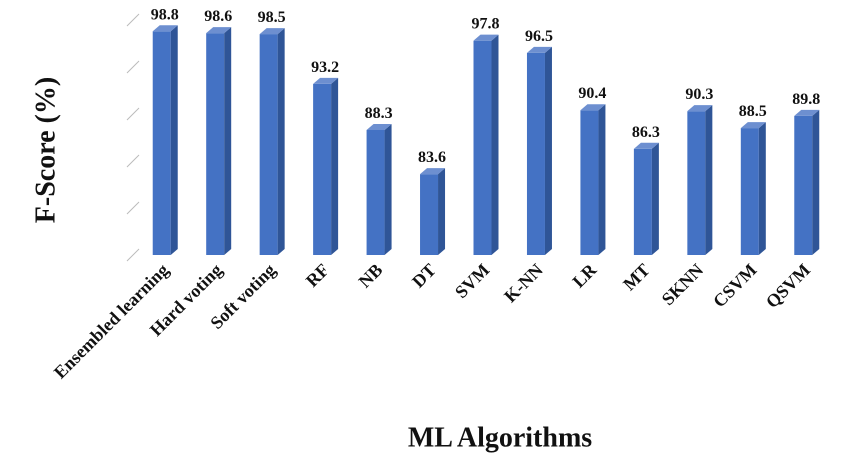  What do you see at coordinates (486, 24) in the screenshot?
I see `value-label: 97.8` at bounding box center [486, 24].